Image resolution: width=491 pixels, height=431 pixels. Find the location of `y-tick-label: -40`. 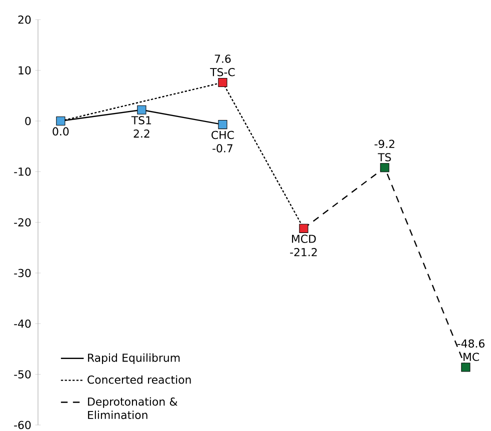

y-tick-label: -40 is located at coordinates (22, 324).